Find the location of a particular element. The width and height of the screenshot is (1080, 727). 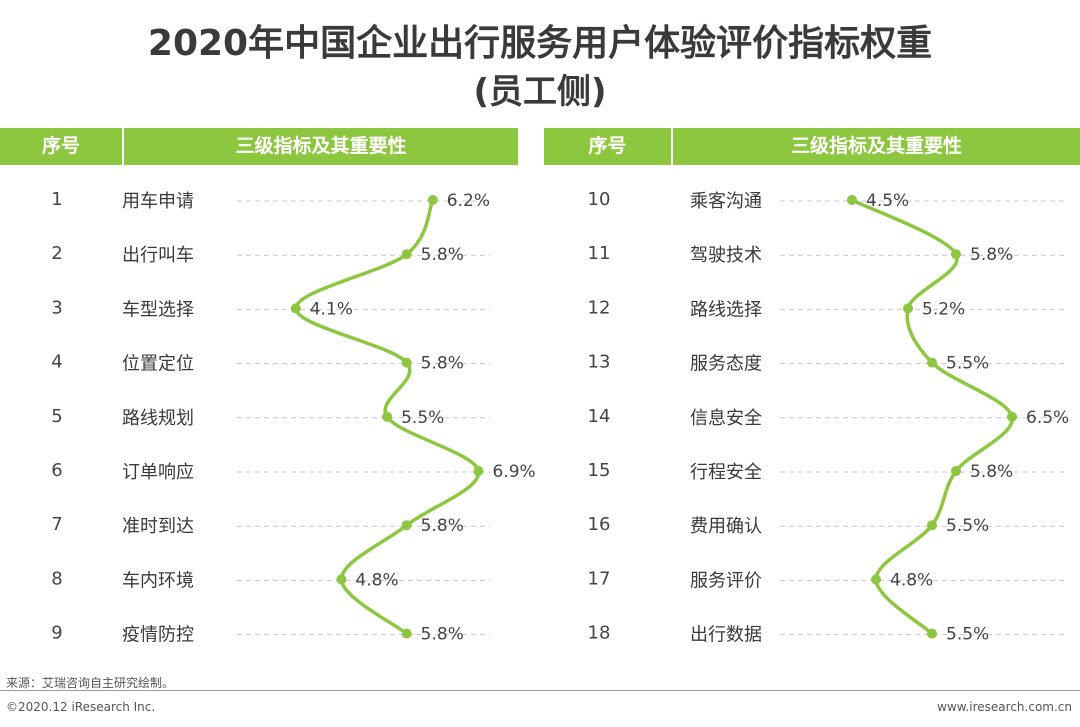

indicator-name: 订单响应 is located at coordinates (158, 472).